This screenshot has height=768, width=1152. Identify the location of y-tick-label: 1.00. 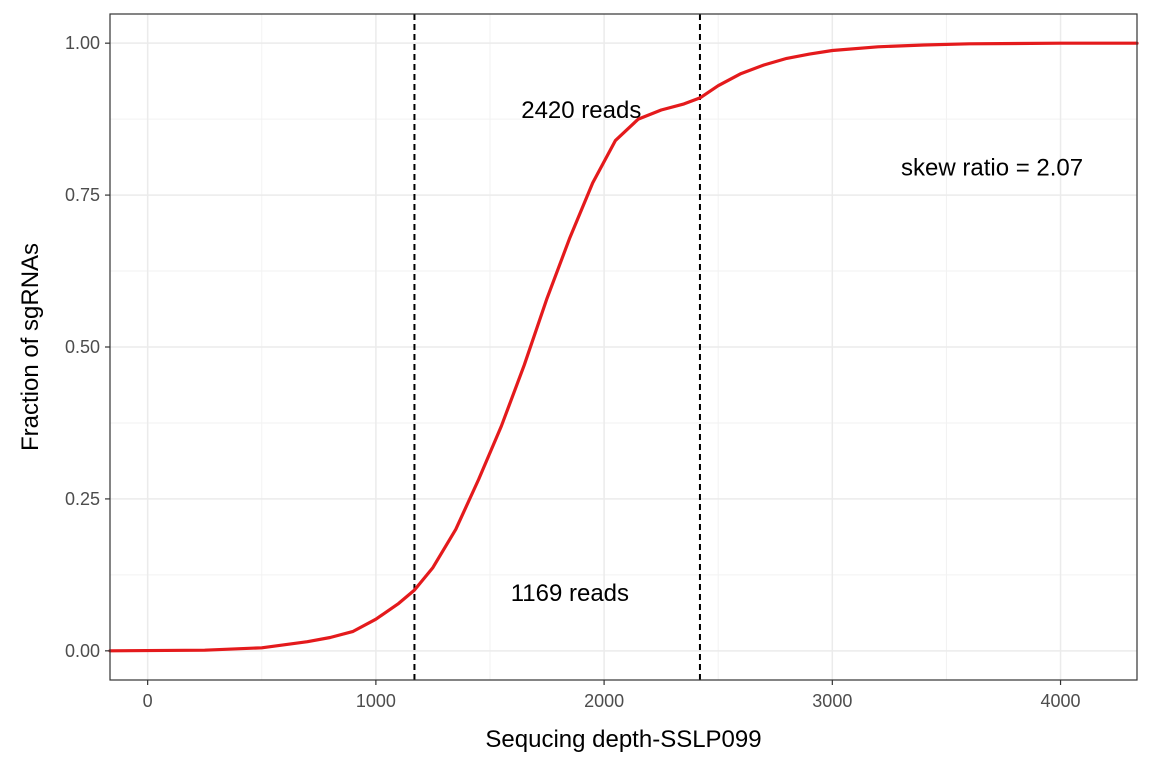
(82, 43).